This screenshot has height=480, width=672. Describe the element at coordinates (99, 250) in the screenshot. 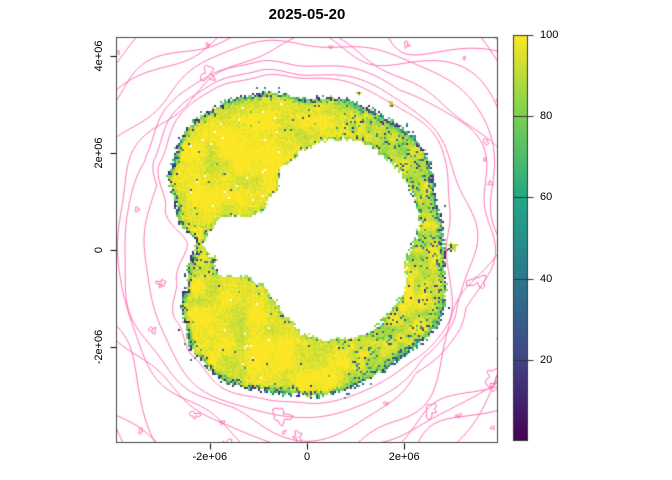

I see `y-axis-tick-label: 0` at that location.